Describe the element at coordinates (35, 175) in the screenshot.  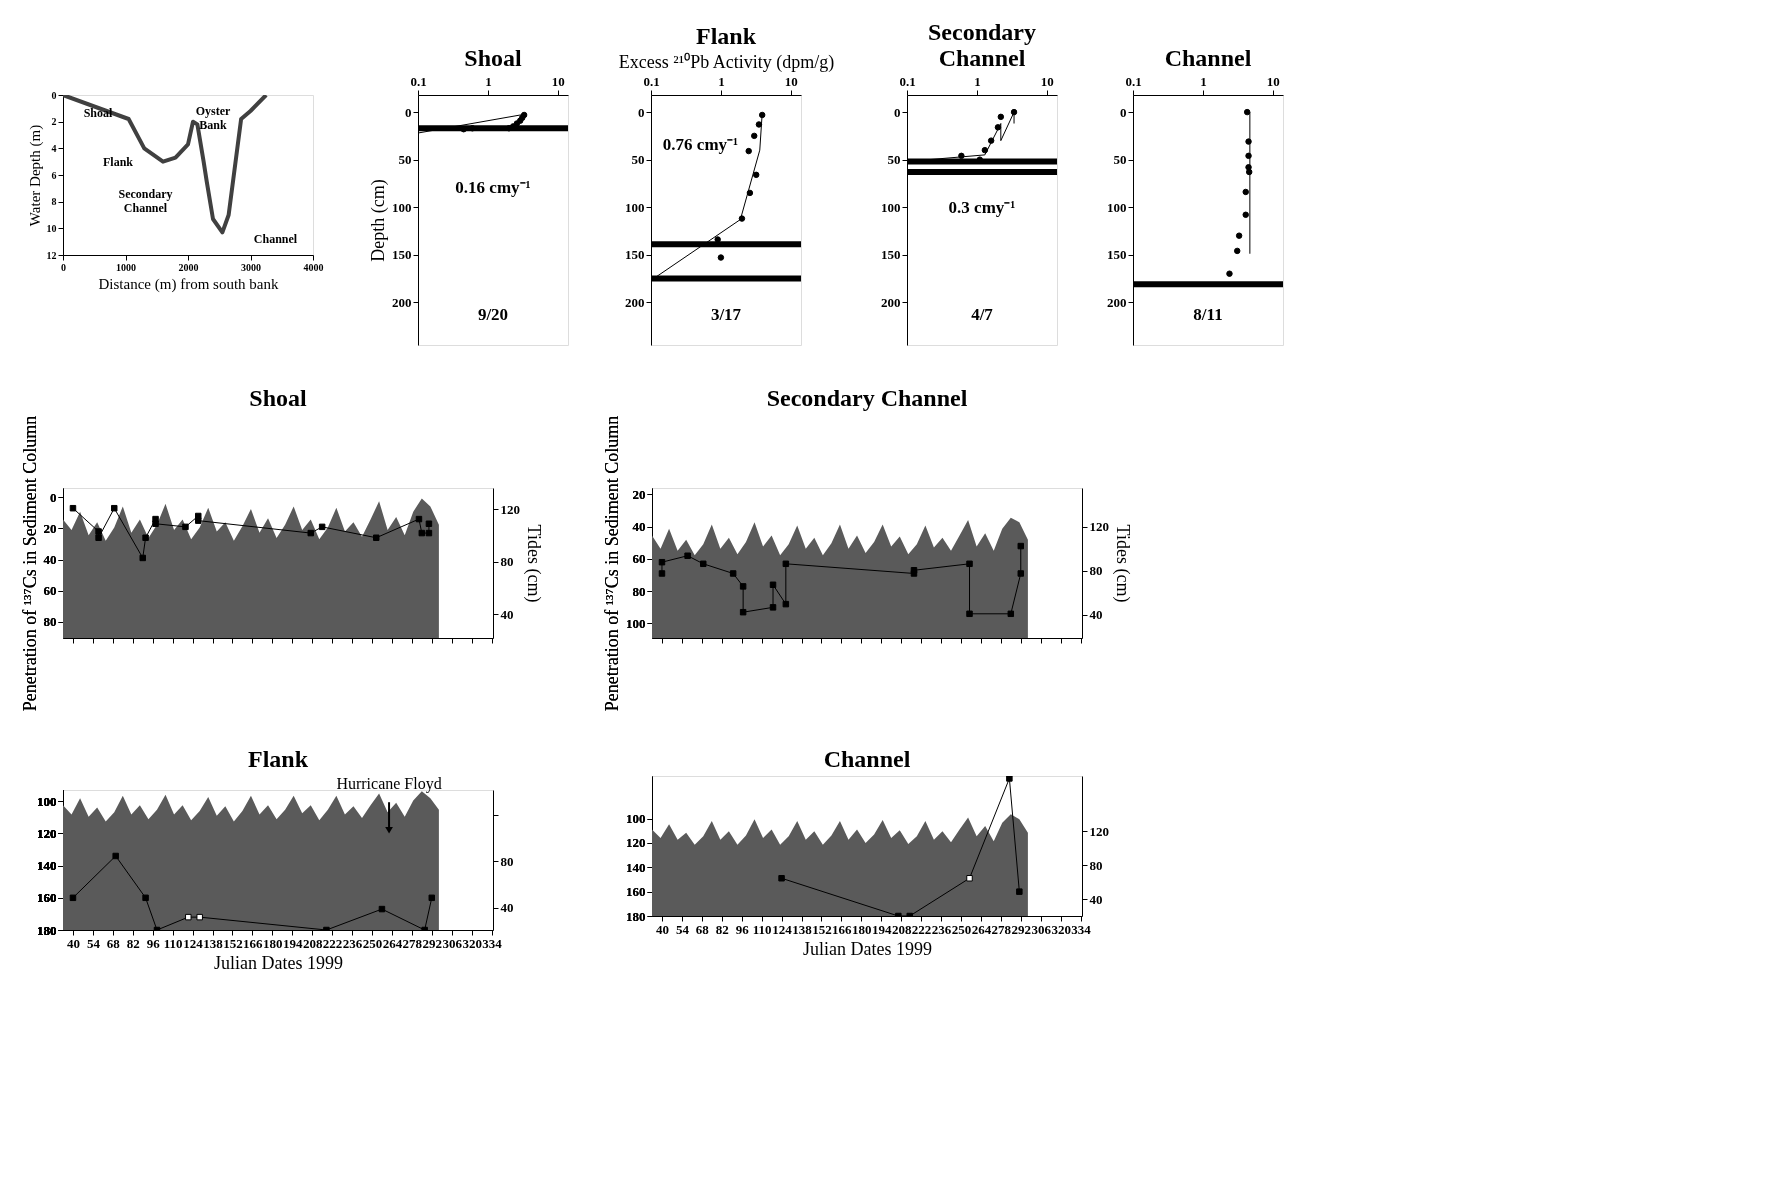
I see `y-axis-title: Water Depth (m)` at that location.